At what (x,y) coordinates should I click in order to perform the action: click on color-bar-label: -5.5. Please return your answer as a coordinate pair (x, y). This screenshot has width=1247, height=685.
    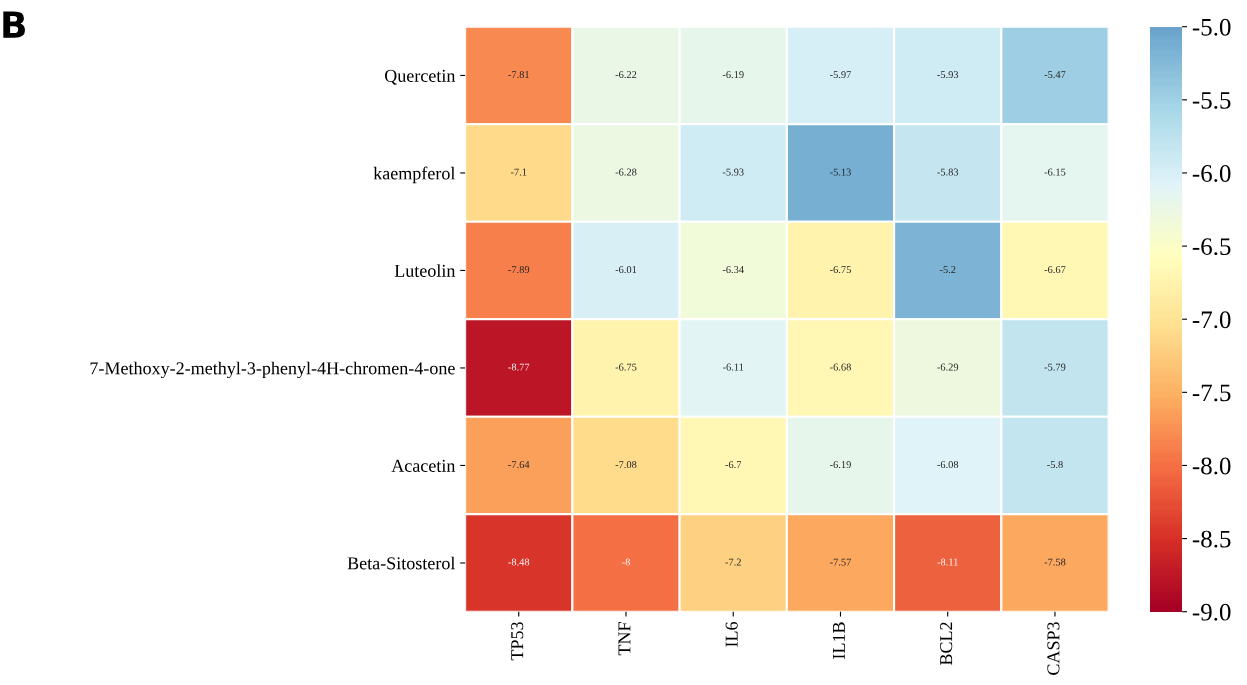
    Looking at the image, I should click on (1211, 100).